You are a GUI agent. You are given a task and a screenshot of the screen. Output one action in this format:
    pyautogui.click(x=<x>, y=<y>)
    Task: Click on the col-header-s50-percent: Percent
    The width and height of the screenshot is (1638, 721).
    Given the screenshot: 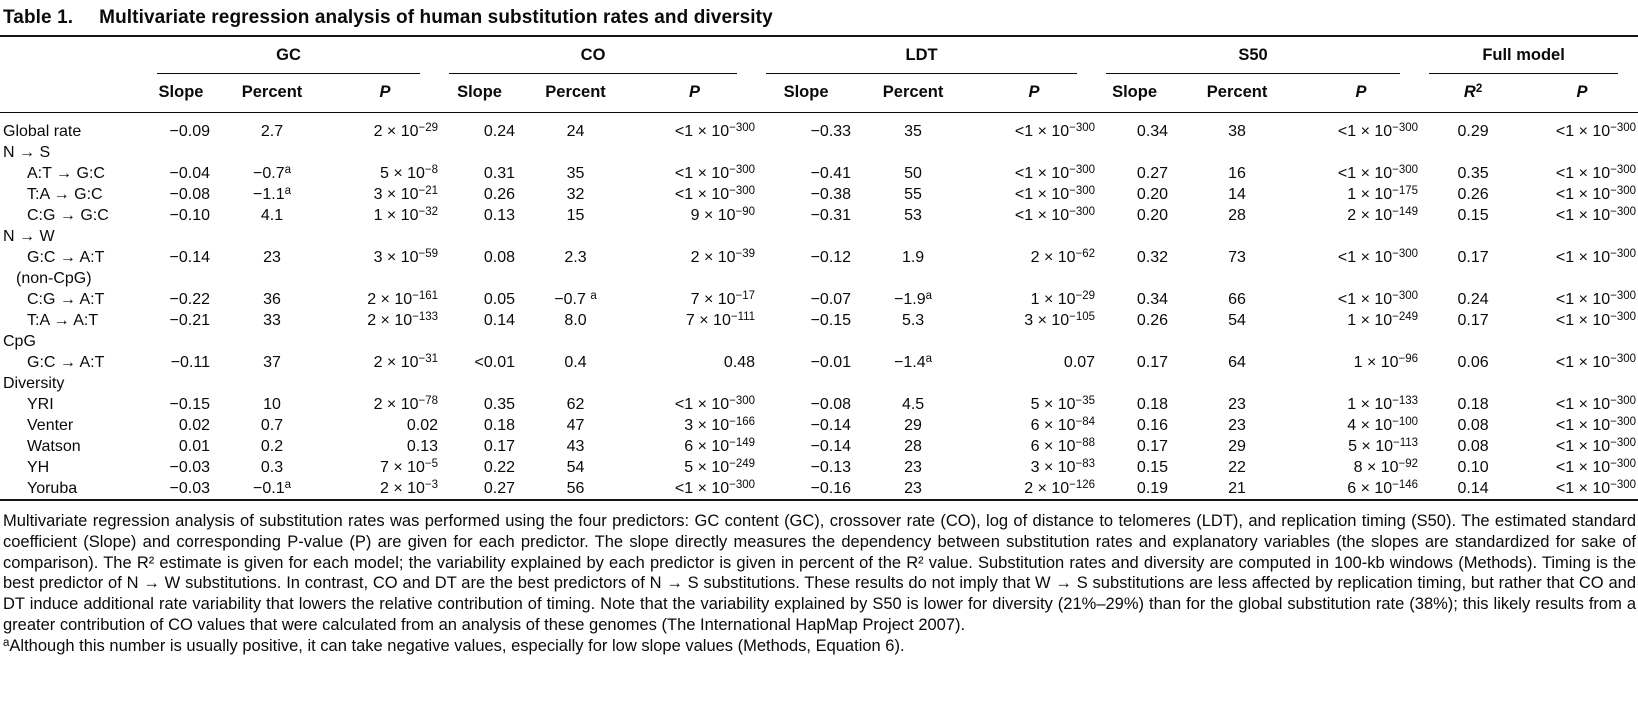 What is the action you would take?
    pyautogui.click(x=1237, y=93)
    